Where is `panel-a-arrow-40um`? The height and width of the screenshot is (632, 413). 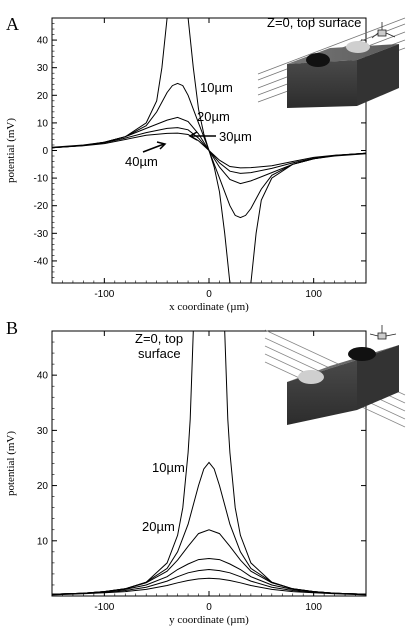
panel-a-arrow-40um is located at coordinates (154, 147).